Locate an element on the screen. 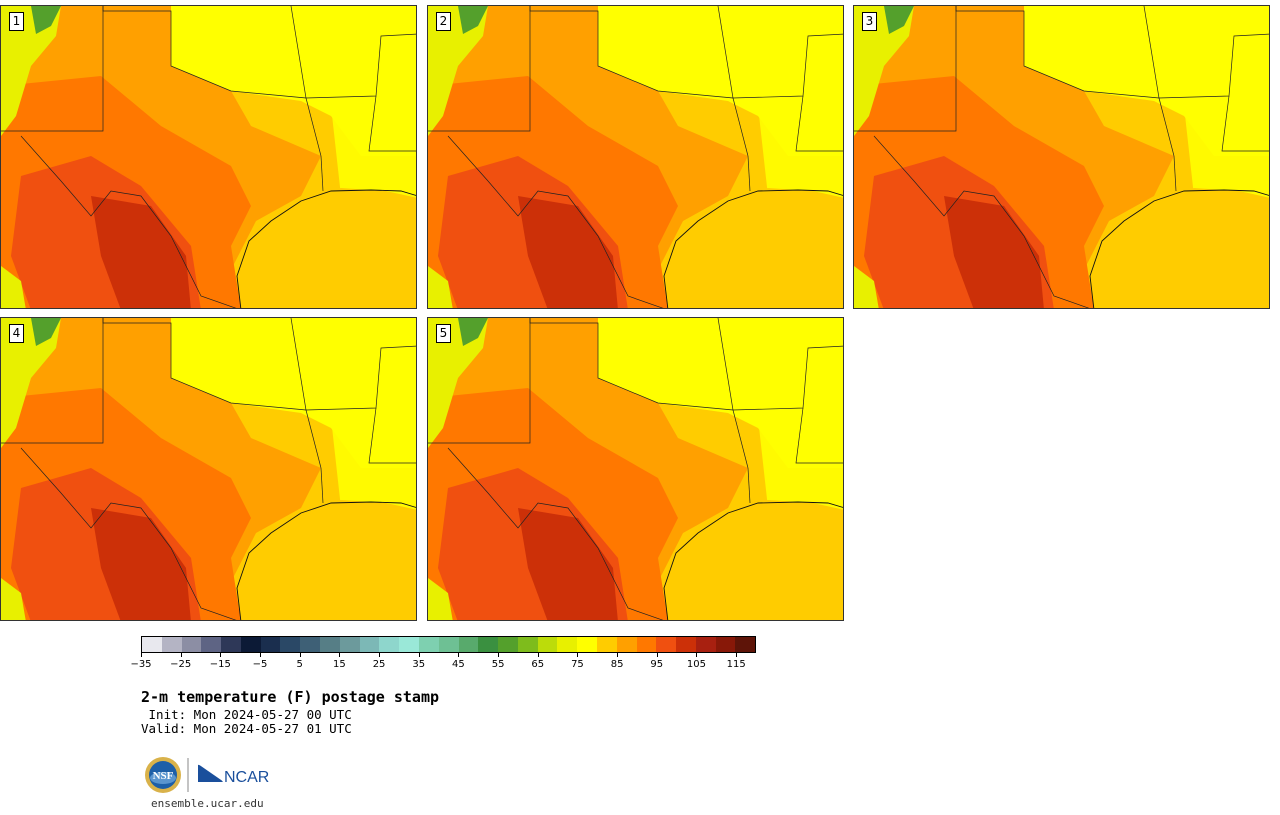 This screenshot has width=1280, height=815. member-number: 1 is located at coordinates (16, 21).